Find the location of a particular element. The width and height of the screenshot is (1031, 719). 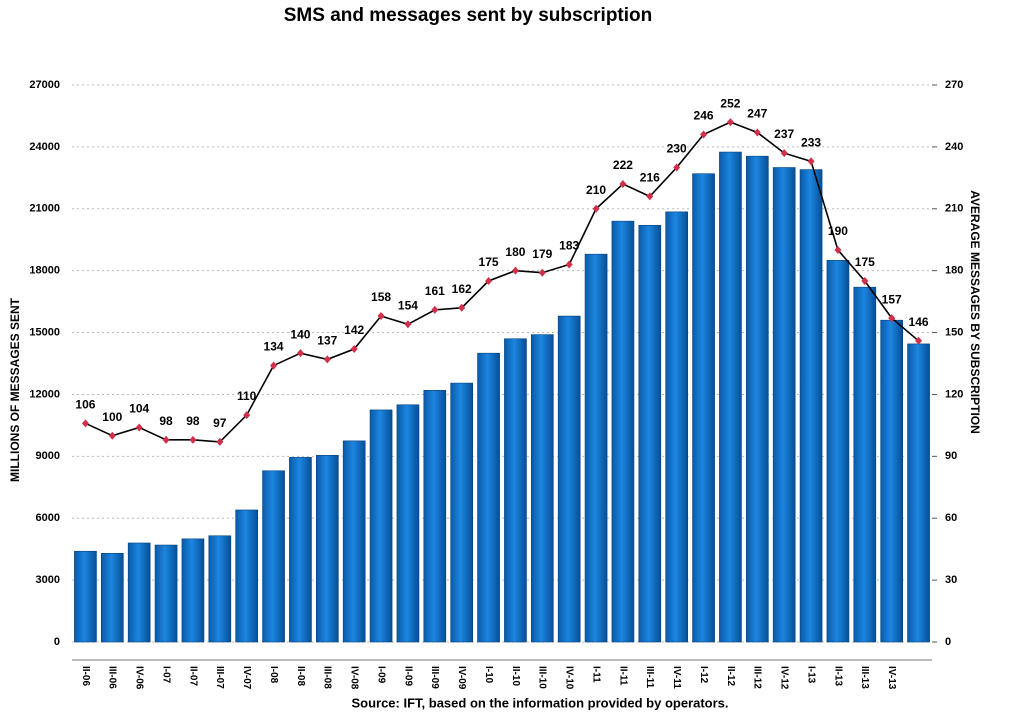

data-label: 237 is located at coordinates (784, 134).